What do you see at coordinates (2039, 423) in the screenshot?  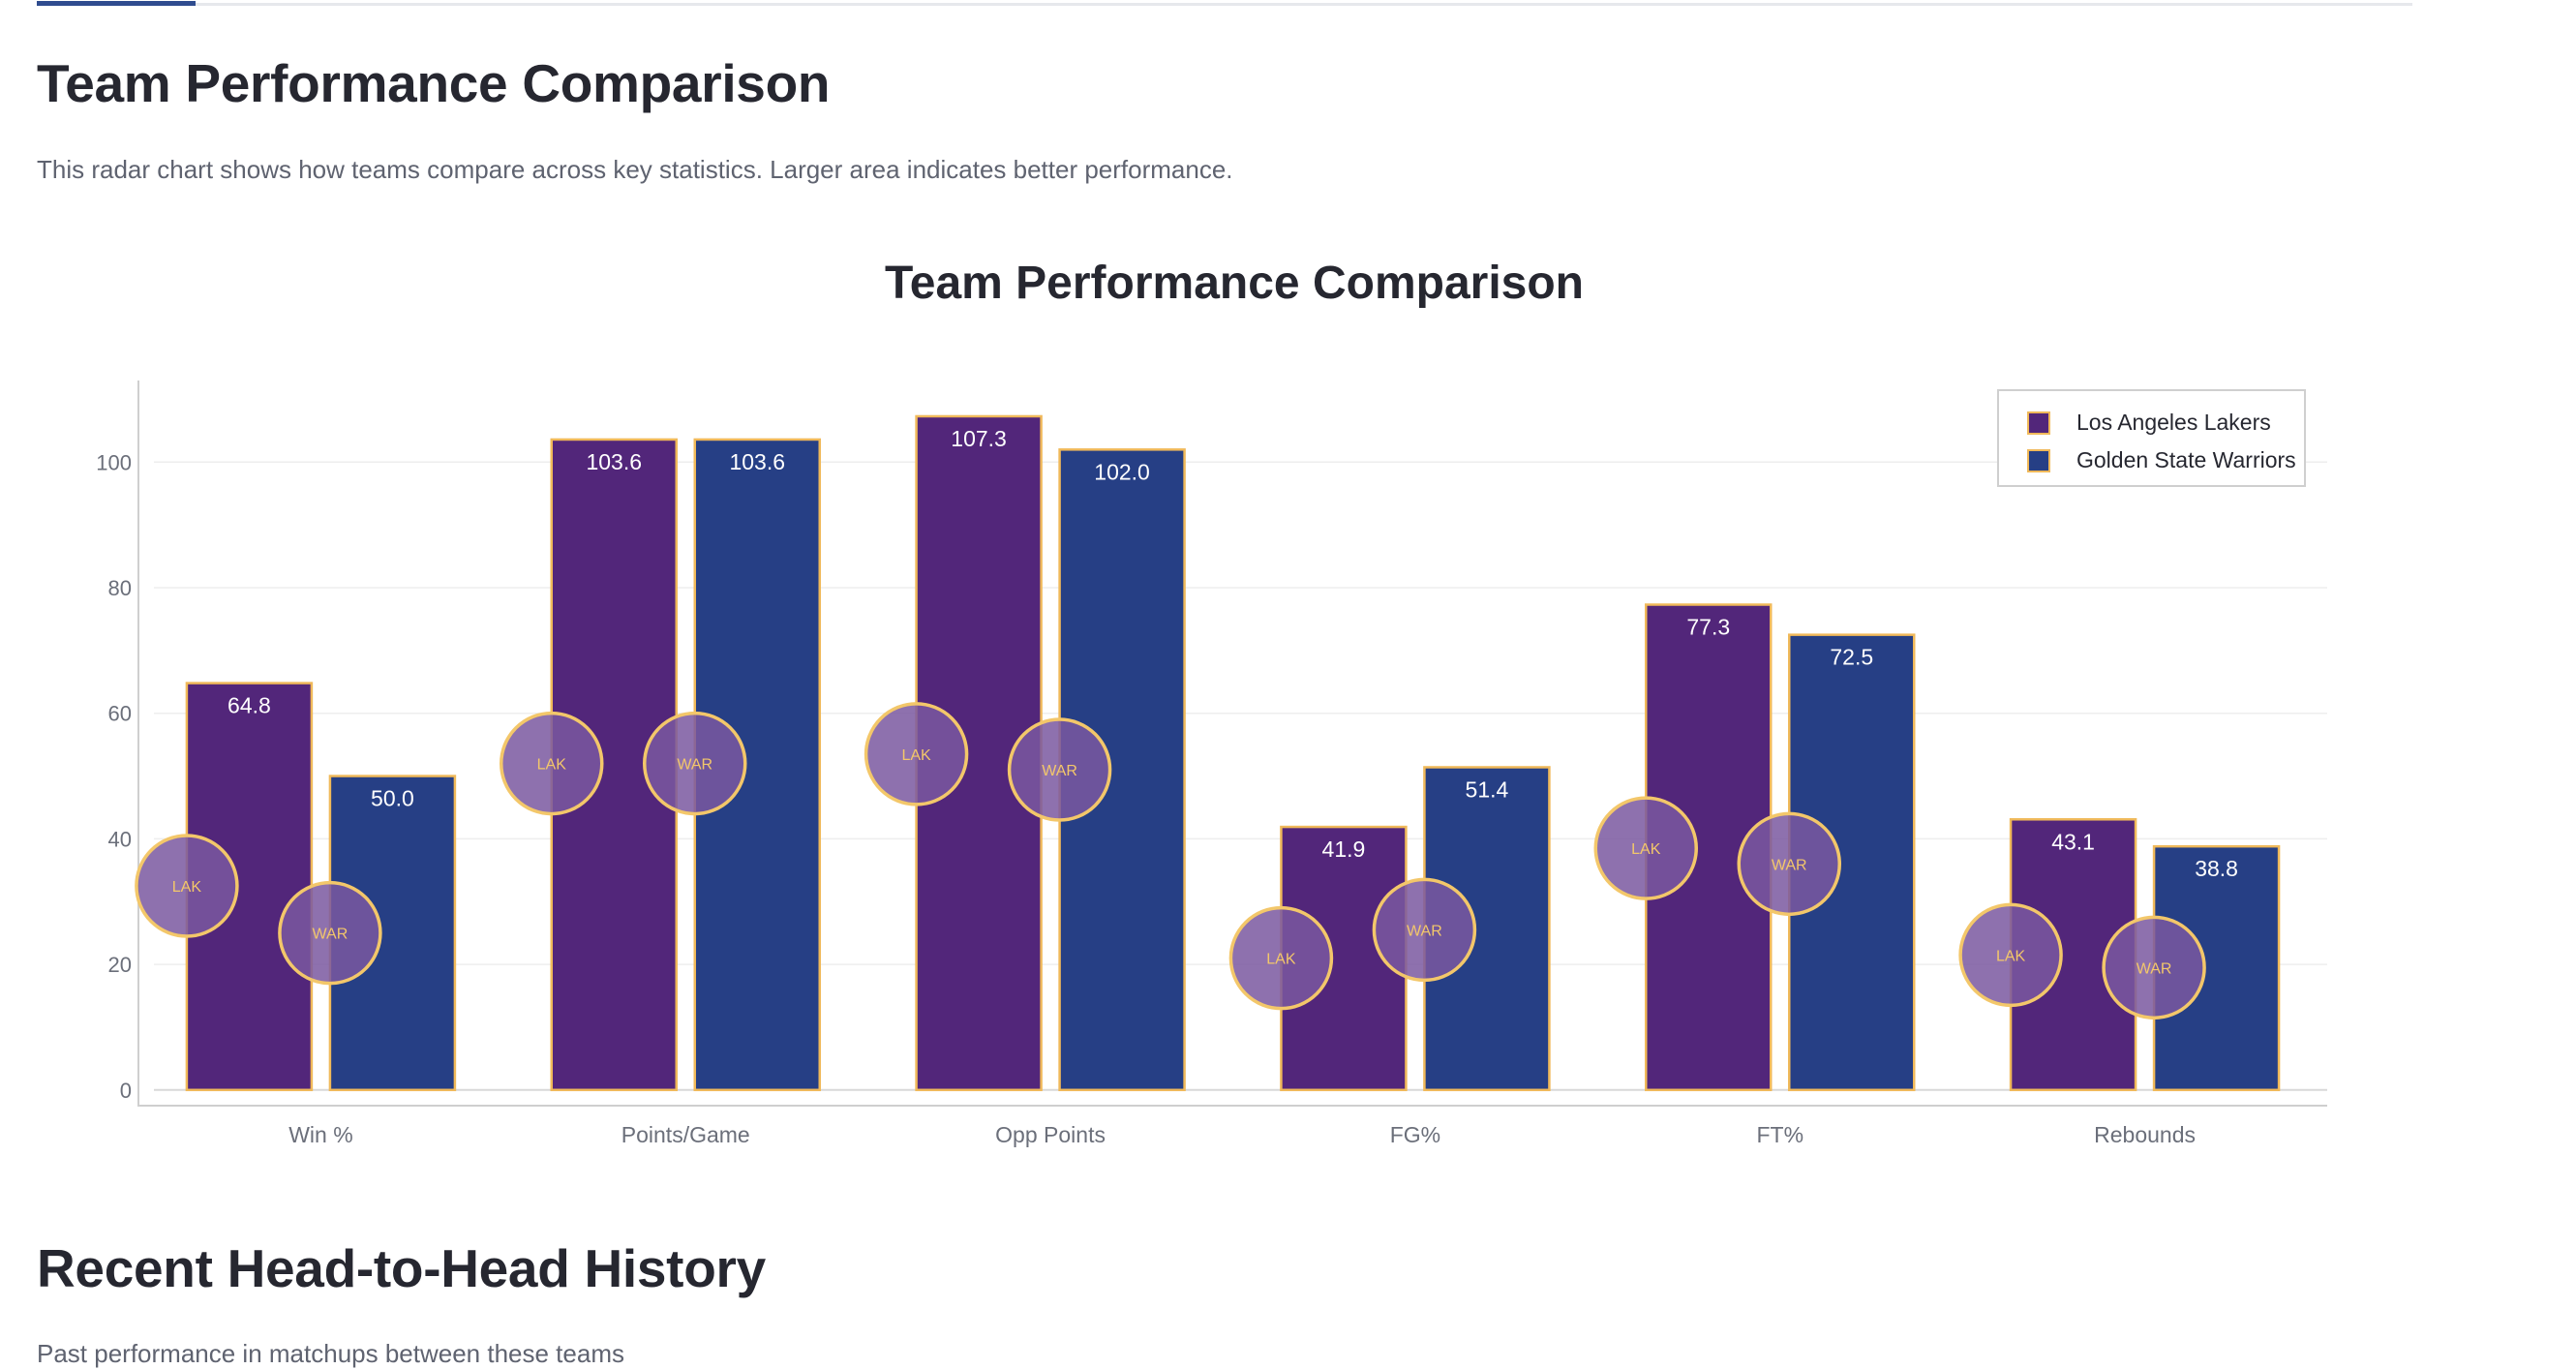 I see `legend-swatch-lak` at bounding box center [2039, 423].